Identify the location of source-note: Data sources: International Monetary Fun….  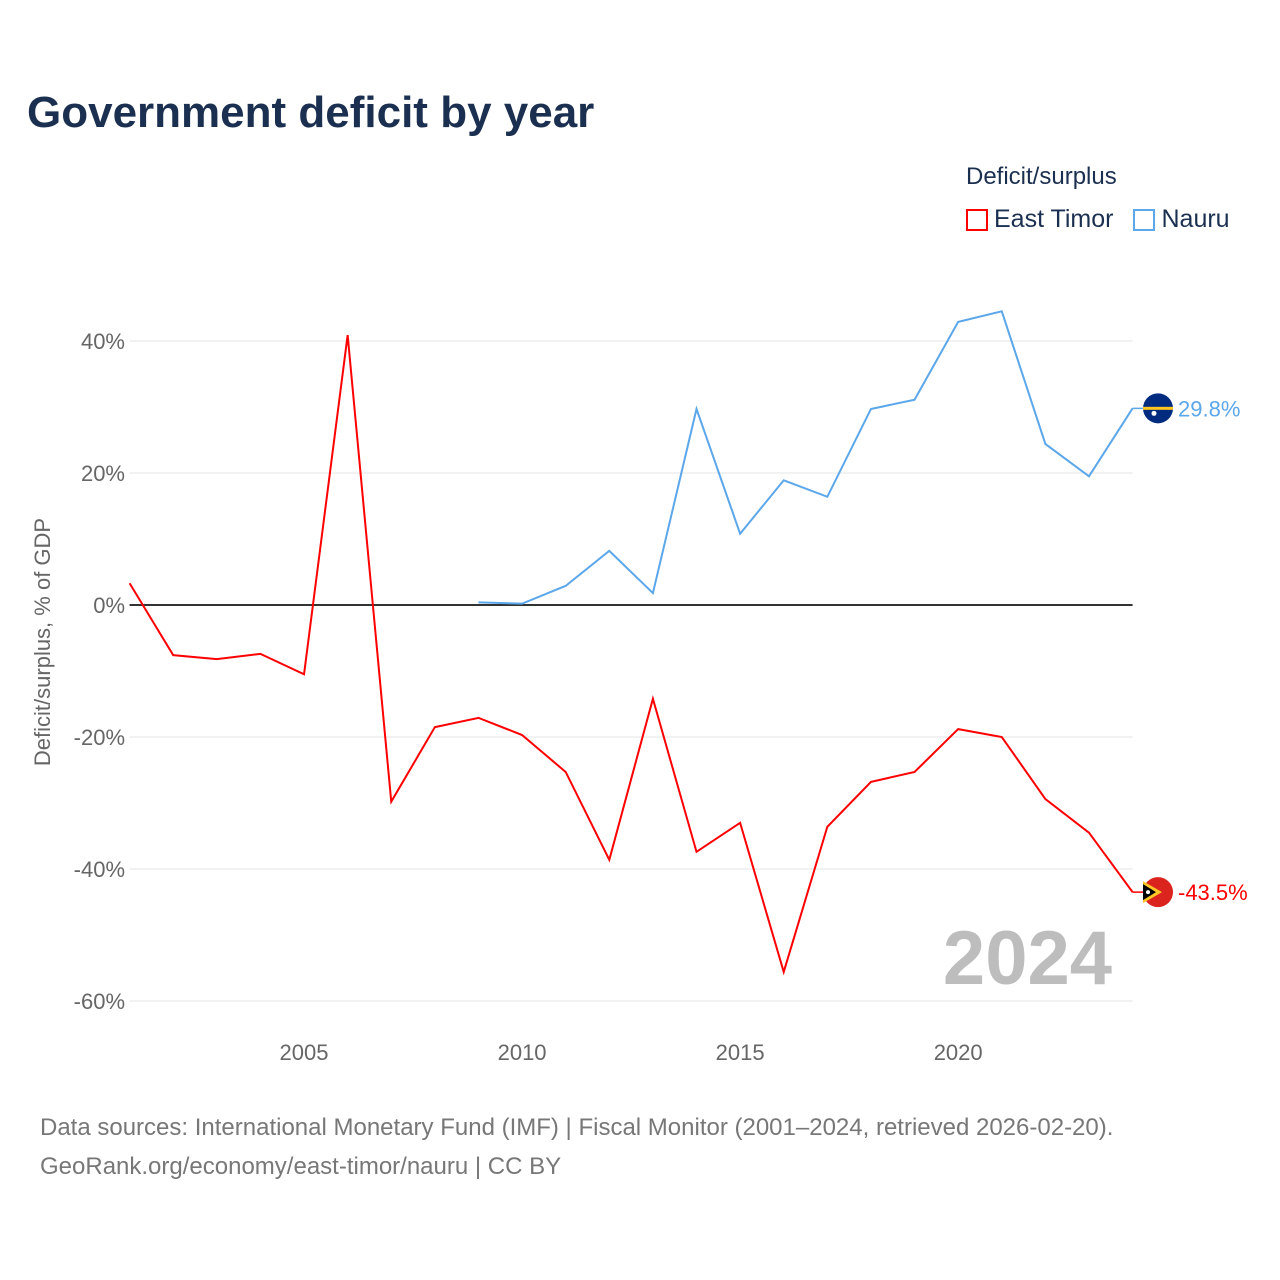
(576, 1147).